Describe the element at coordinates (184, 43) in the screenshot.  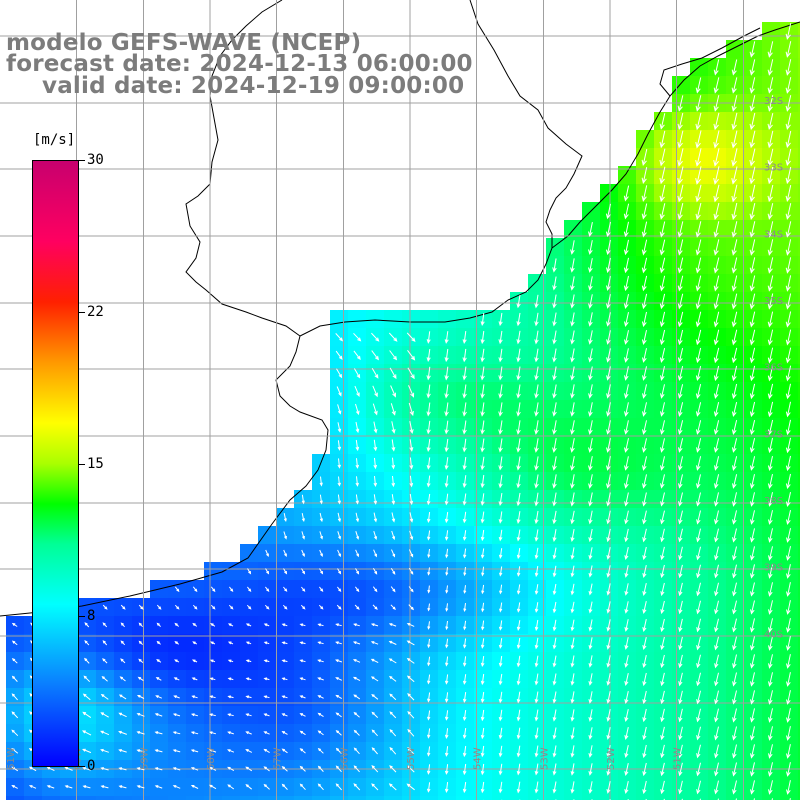
I see `model-title: modelo GEFS-WAVE (NCEP)` at that location.